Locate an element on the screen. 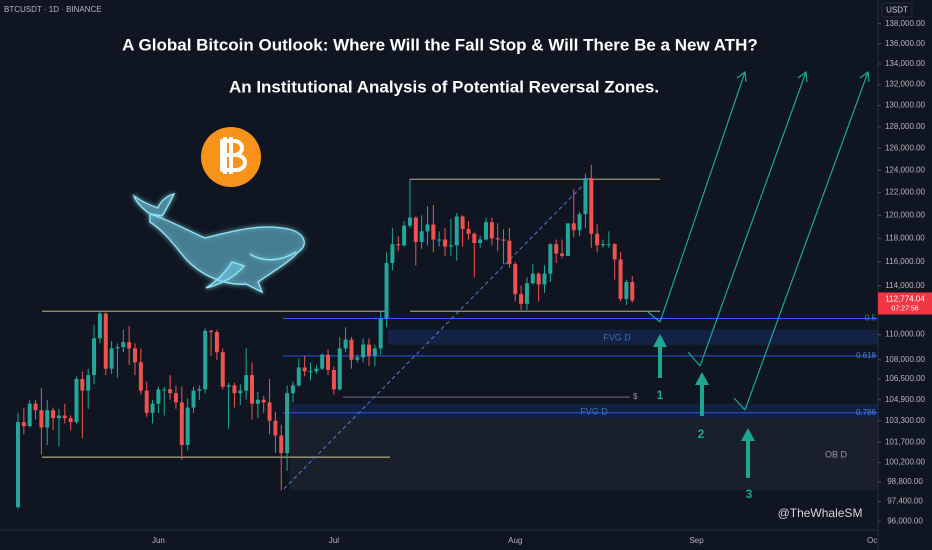 This screenshot has height=550, width=932. y-tick-label: 132,000.00 is located at coordinates (905, 84).